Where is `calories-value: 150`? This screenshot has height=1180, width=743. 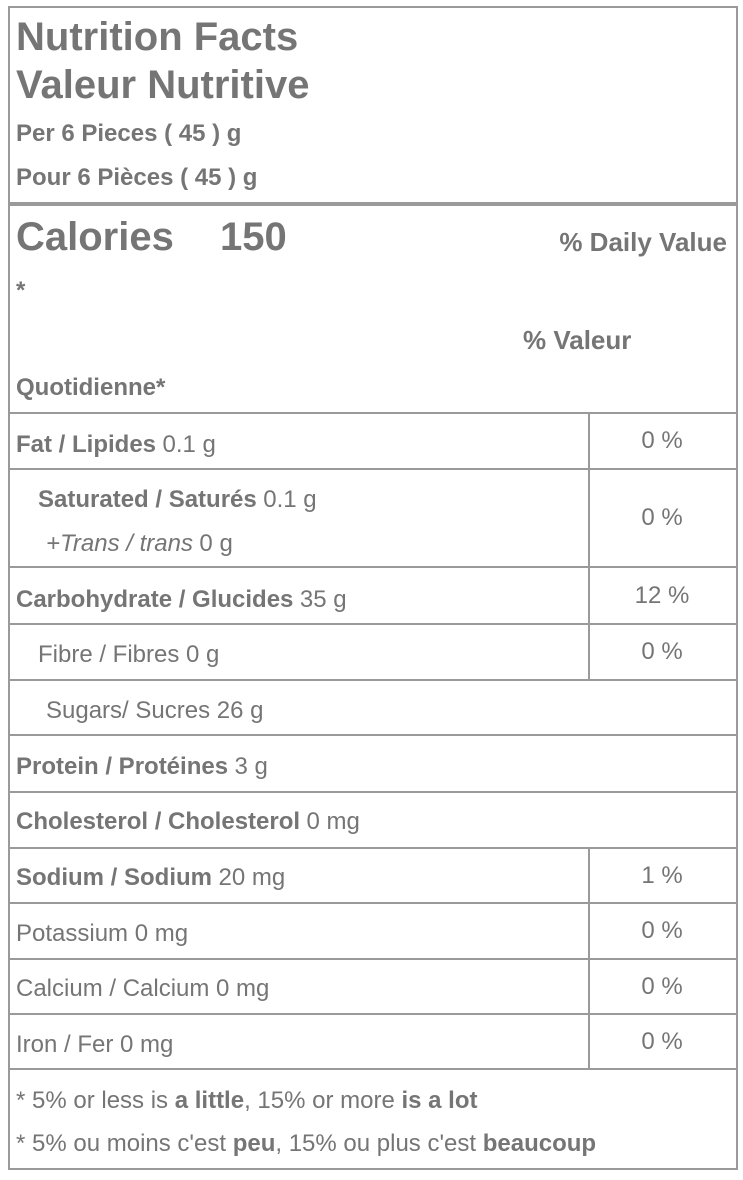 calories-value: 150 is located at coordinates (253, 237).